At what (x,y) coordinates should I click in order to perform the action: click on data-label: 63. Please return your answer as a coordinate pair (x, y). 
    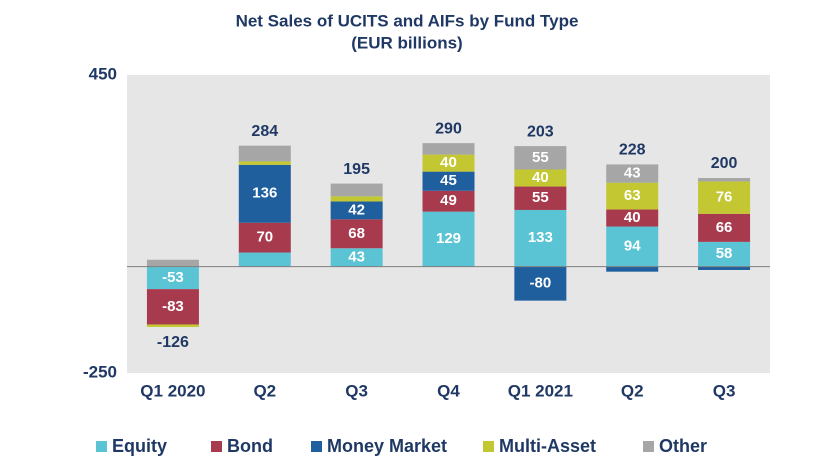
    Looking at the image, I should click on (632, 195).